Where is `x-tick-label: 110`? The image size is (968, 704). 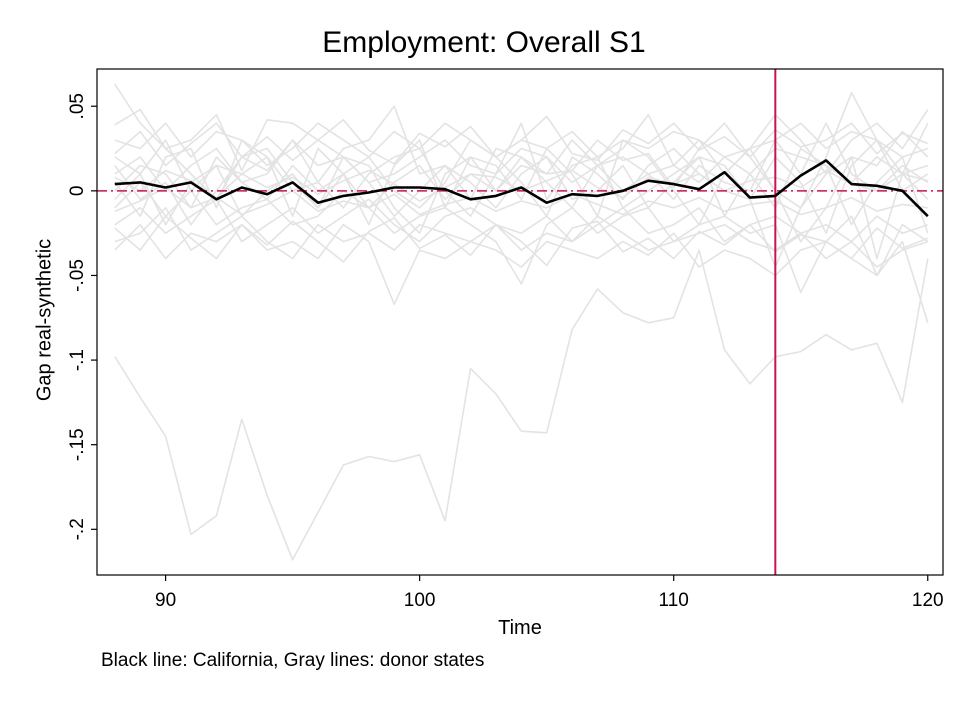 x-tick-label: 110 is located at coordinates (674, 600).